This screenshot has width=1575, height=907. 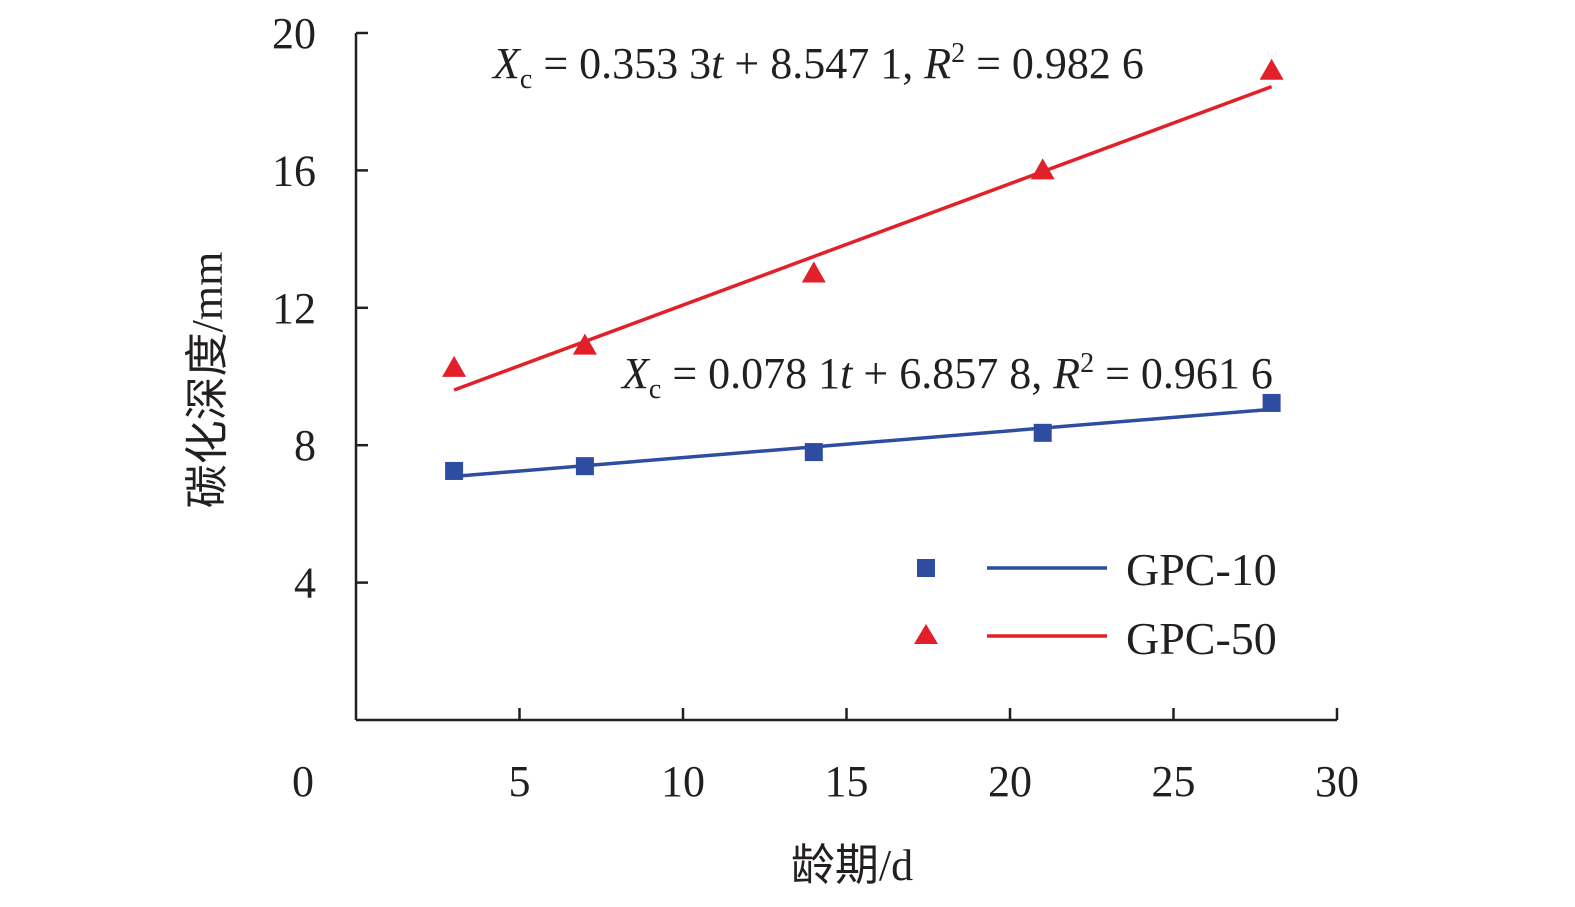 What do you see at coordinates (1174, 781) in the screenshot?
I see `x-tick-label: 25` at bounding box center [1174, 781].